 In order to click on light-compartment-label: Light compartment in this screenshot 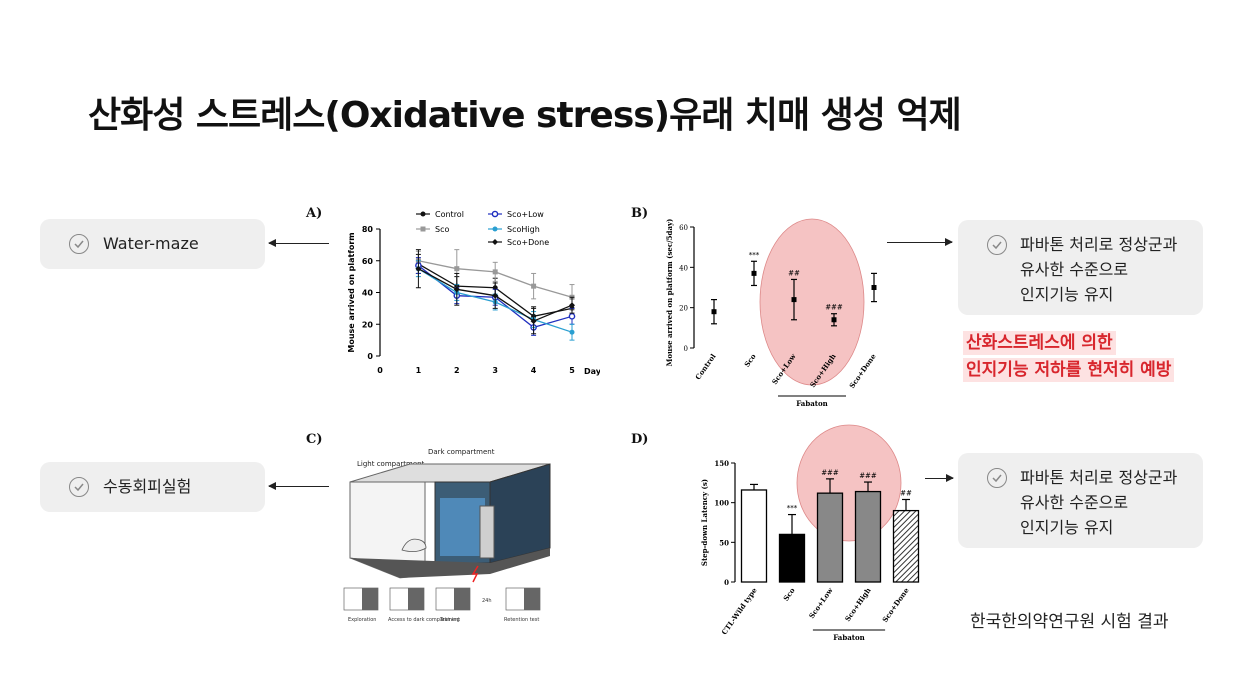, I will do `click(391, 464)`.